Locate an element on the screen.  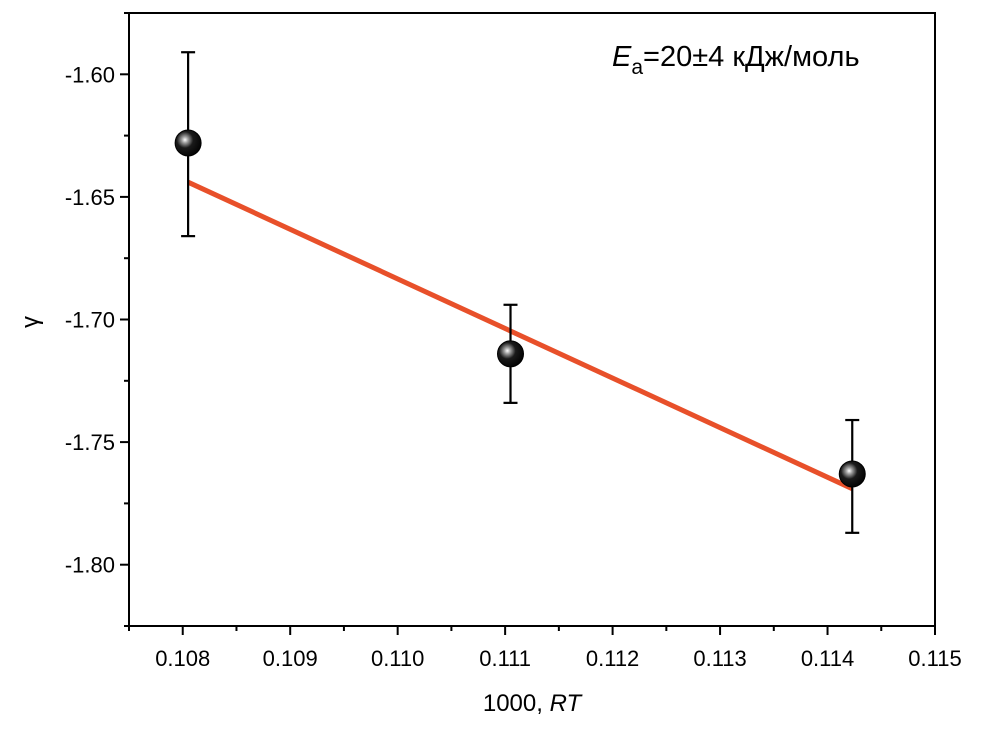
y-tick-label: -1.60 is located at coordinates (90, 74).